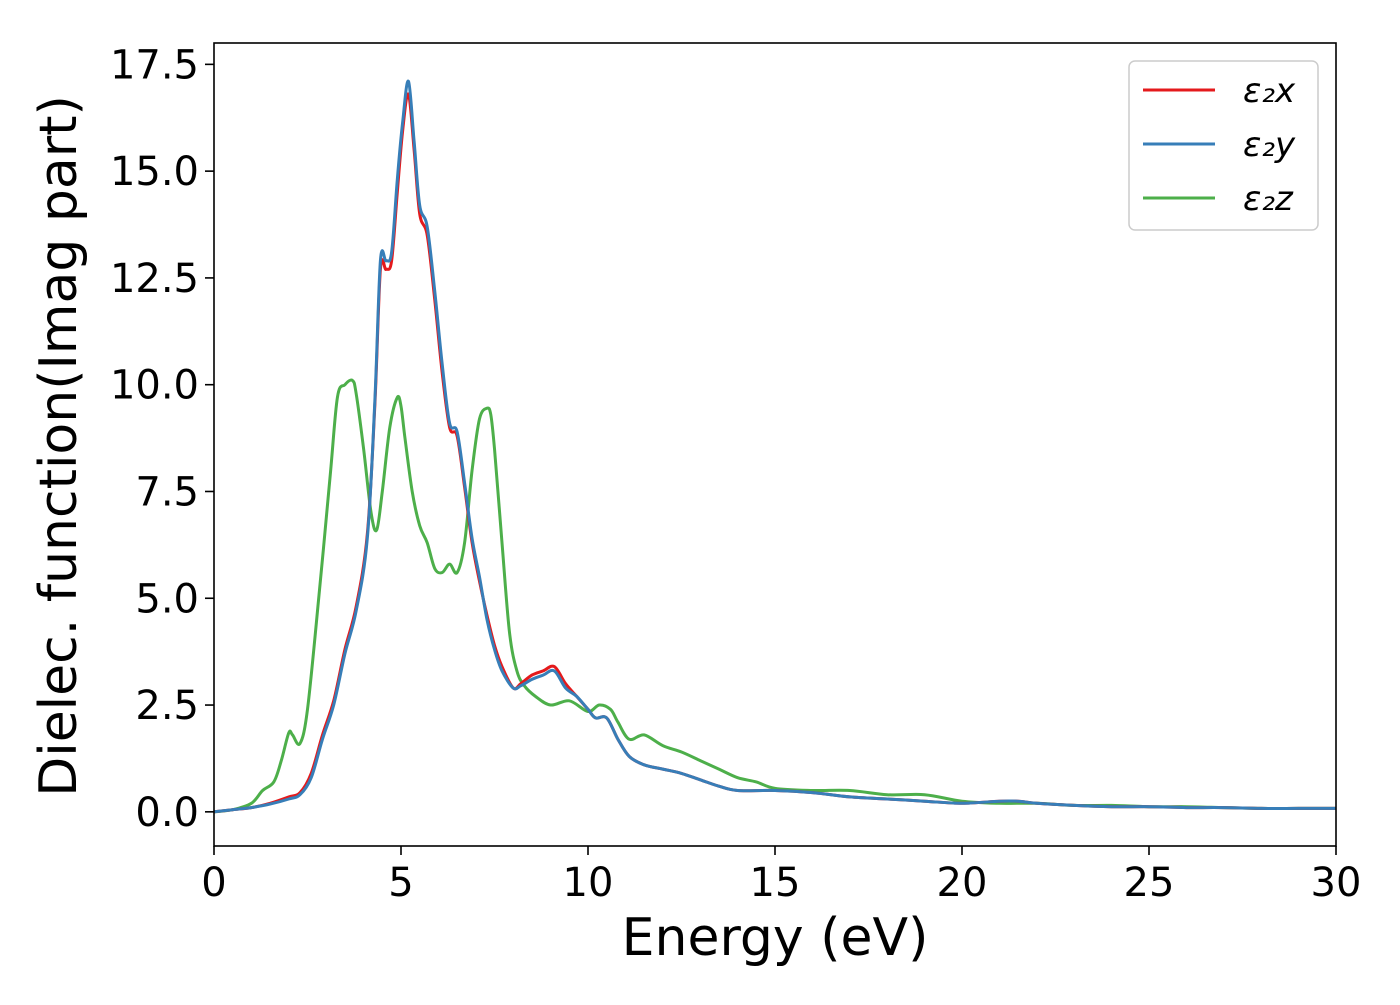  What do you see at coordinates (400, 883) in the screenshot?
I see `x-tick-label: 5` at bounding box center [400, 883].